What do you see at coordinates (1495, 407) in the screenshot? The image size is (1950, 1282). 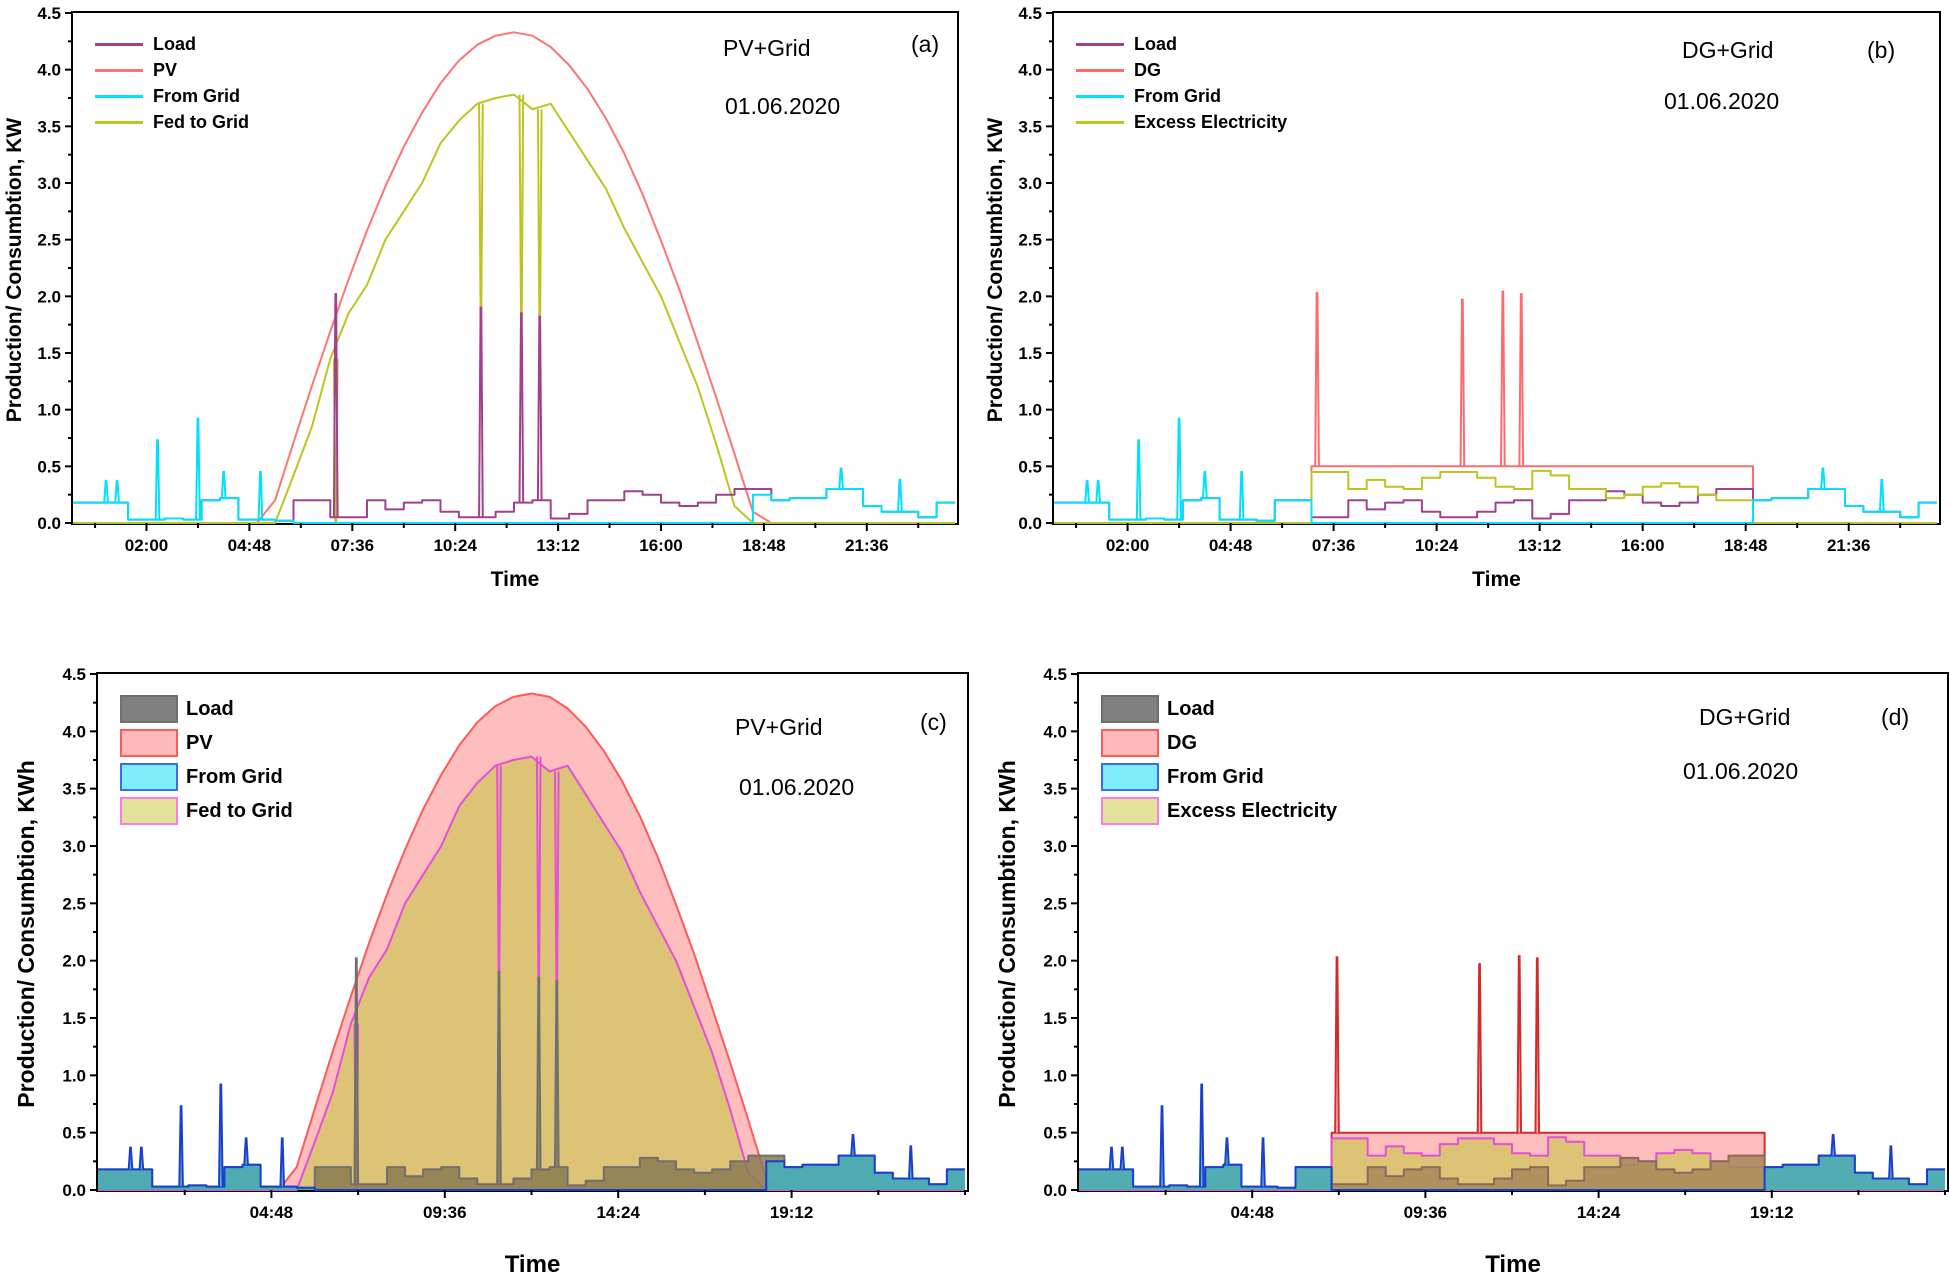 I see `series-dg` at bounding box center [1495, 407].